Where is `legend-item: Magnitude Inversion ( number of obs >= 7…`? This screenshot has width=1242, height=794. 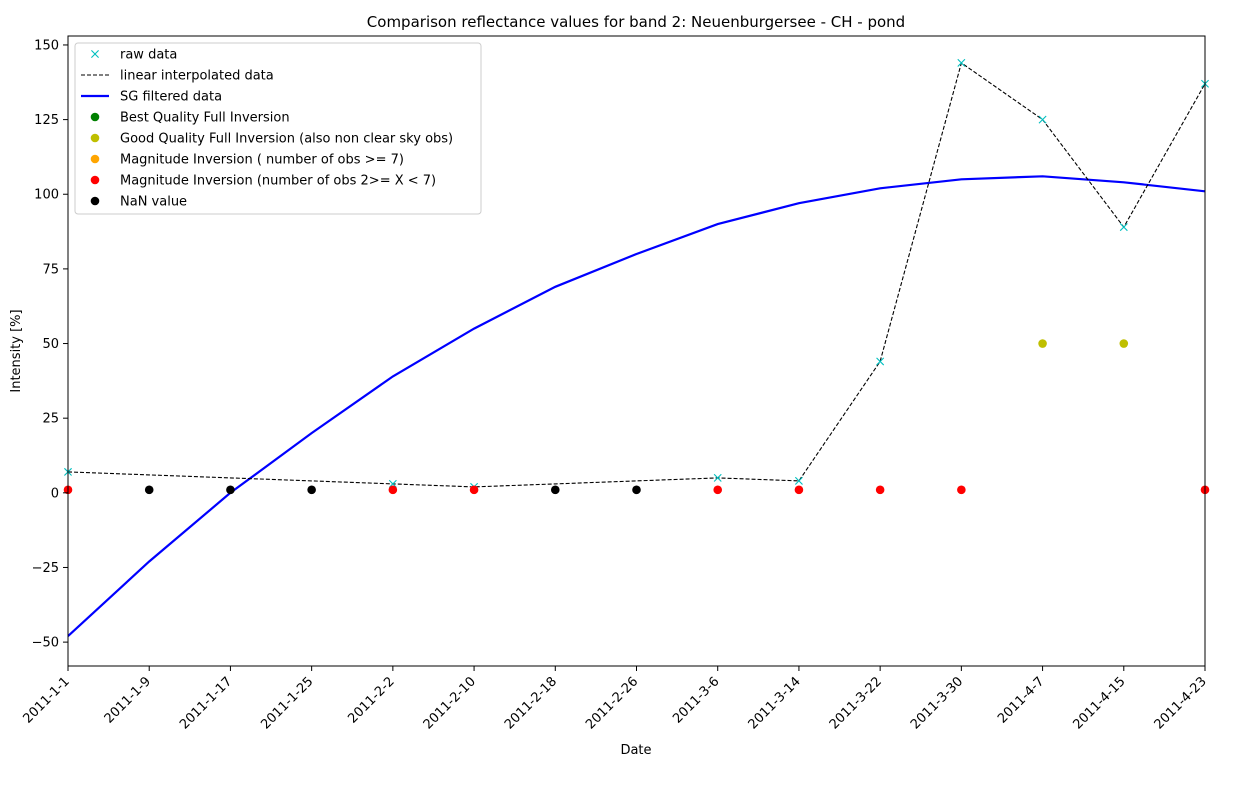 legend-item: Magnitude Inversion ( number of obs >= 7… is located at coordinates (247, 160).